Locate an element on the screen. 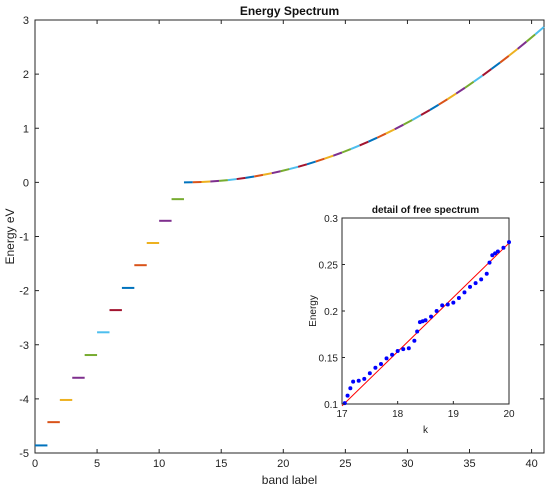 Image resolution: width=550 pixels, height=489 pixels. y-tick-label: 3 is located at coordinates (26, 21).